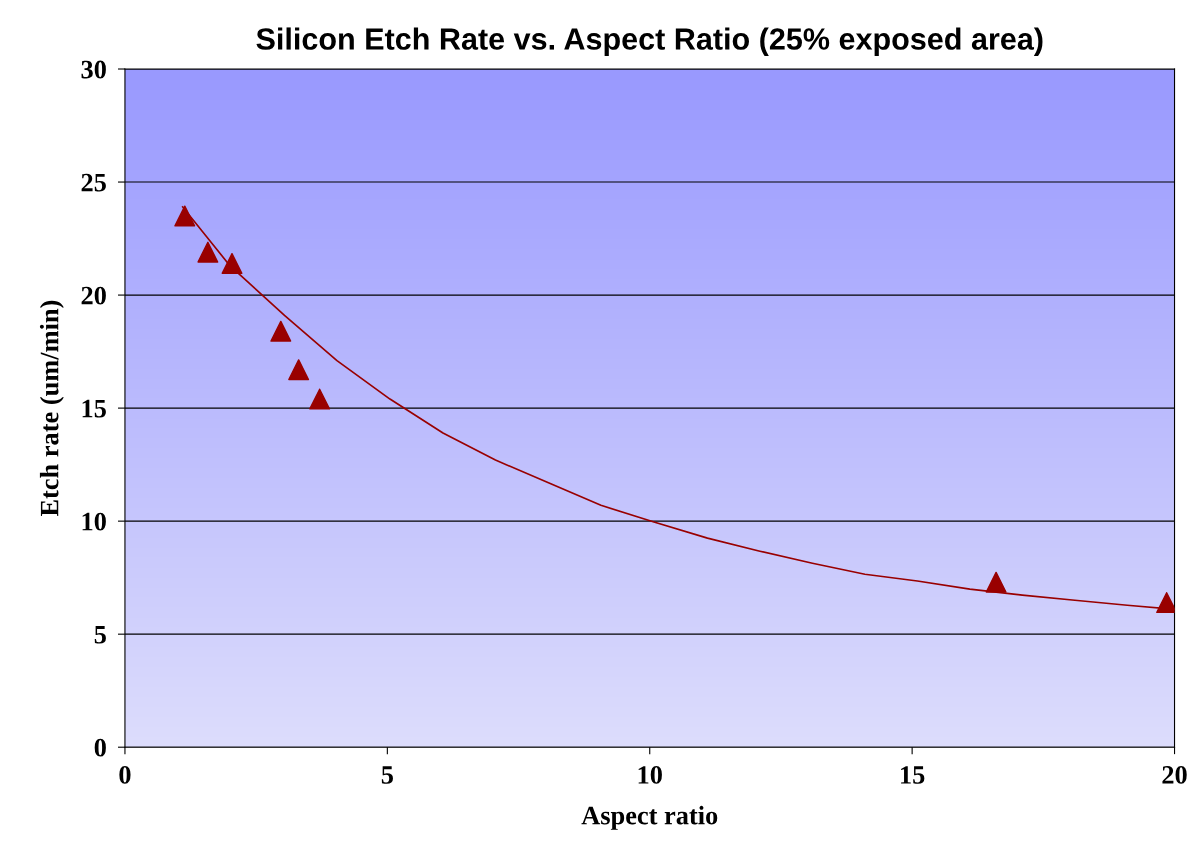  I want to click on x-axis-title: Aspect ratio, so click(649, 817).